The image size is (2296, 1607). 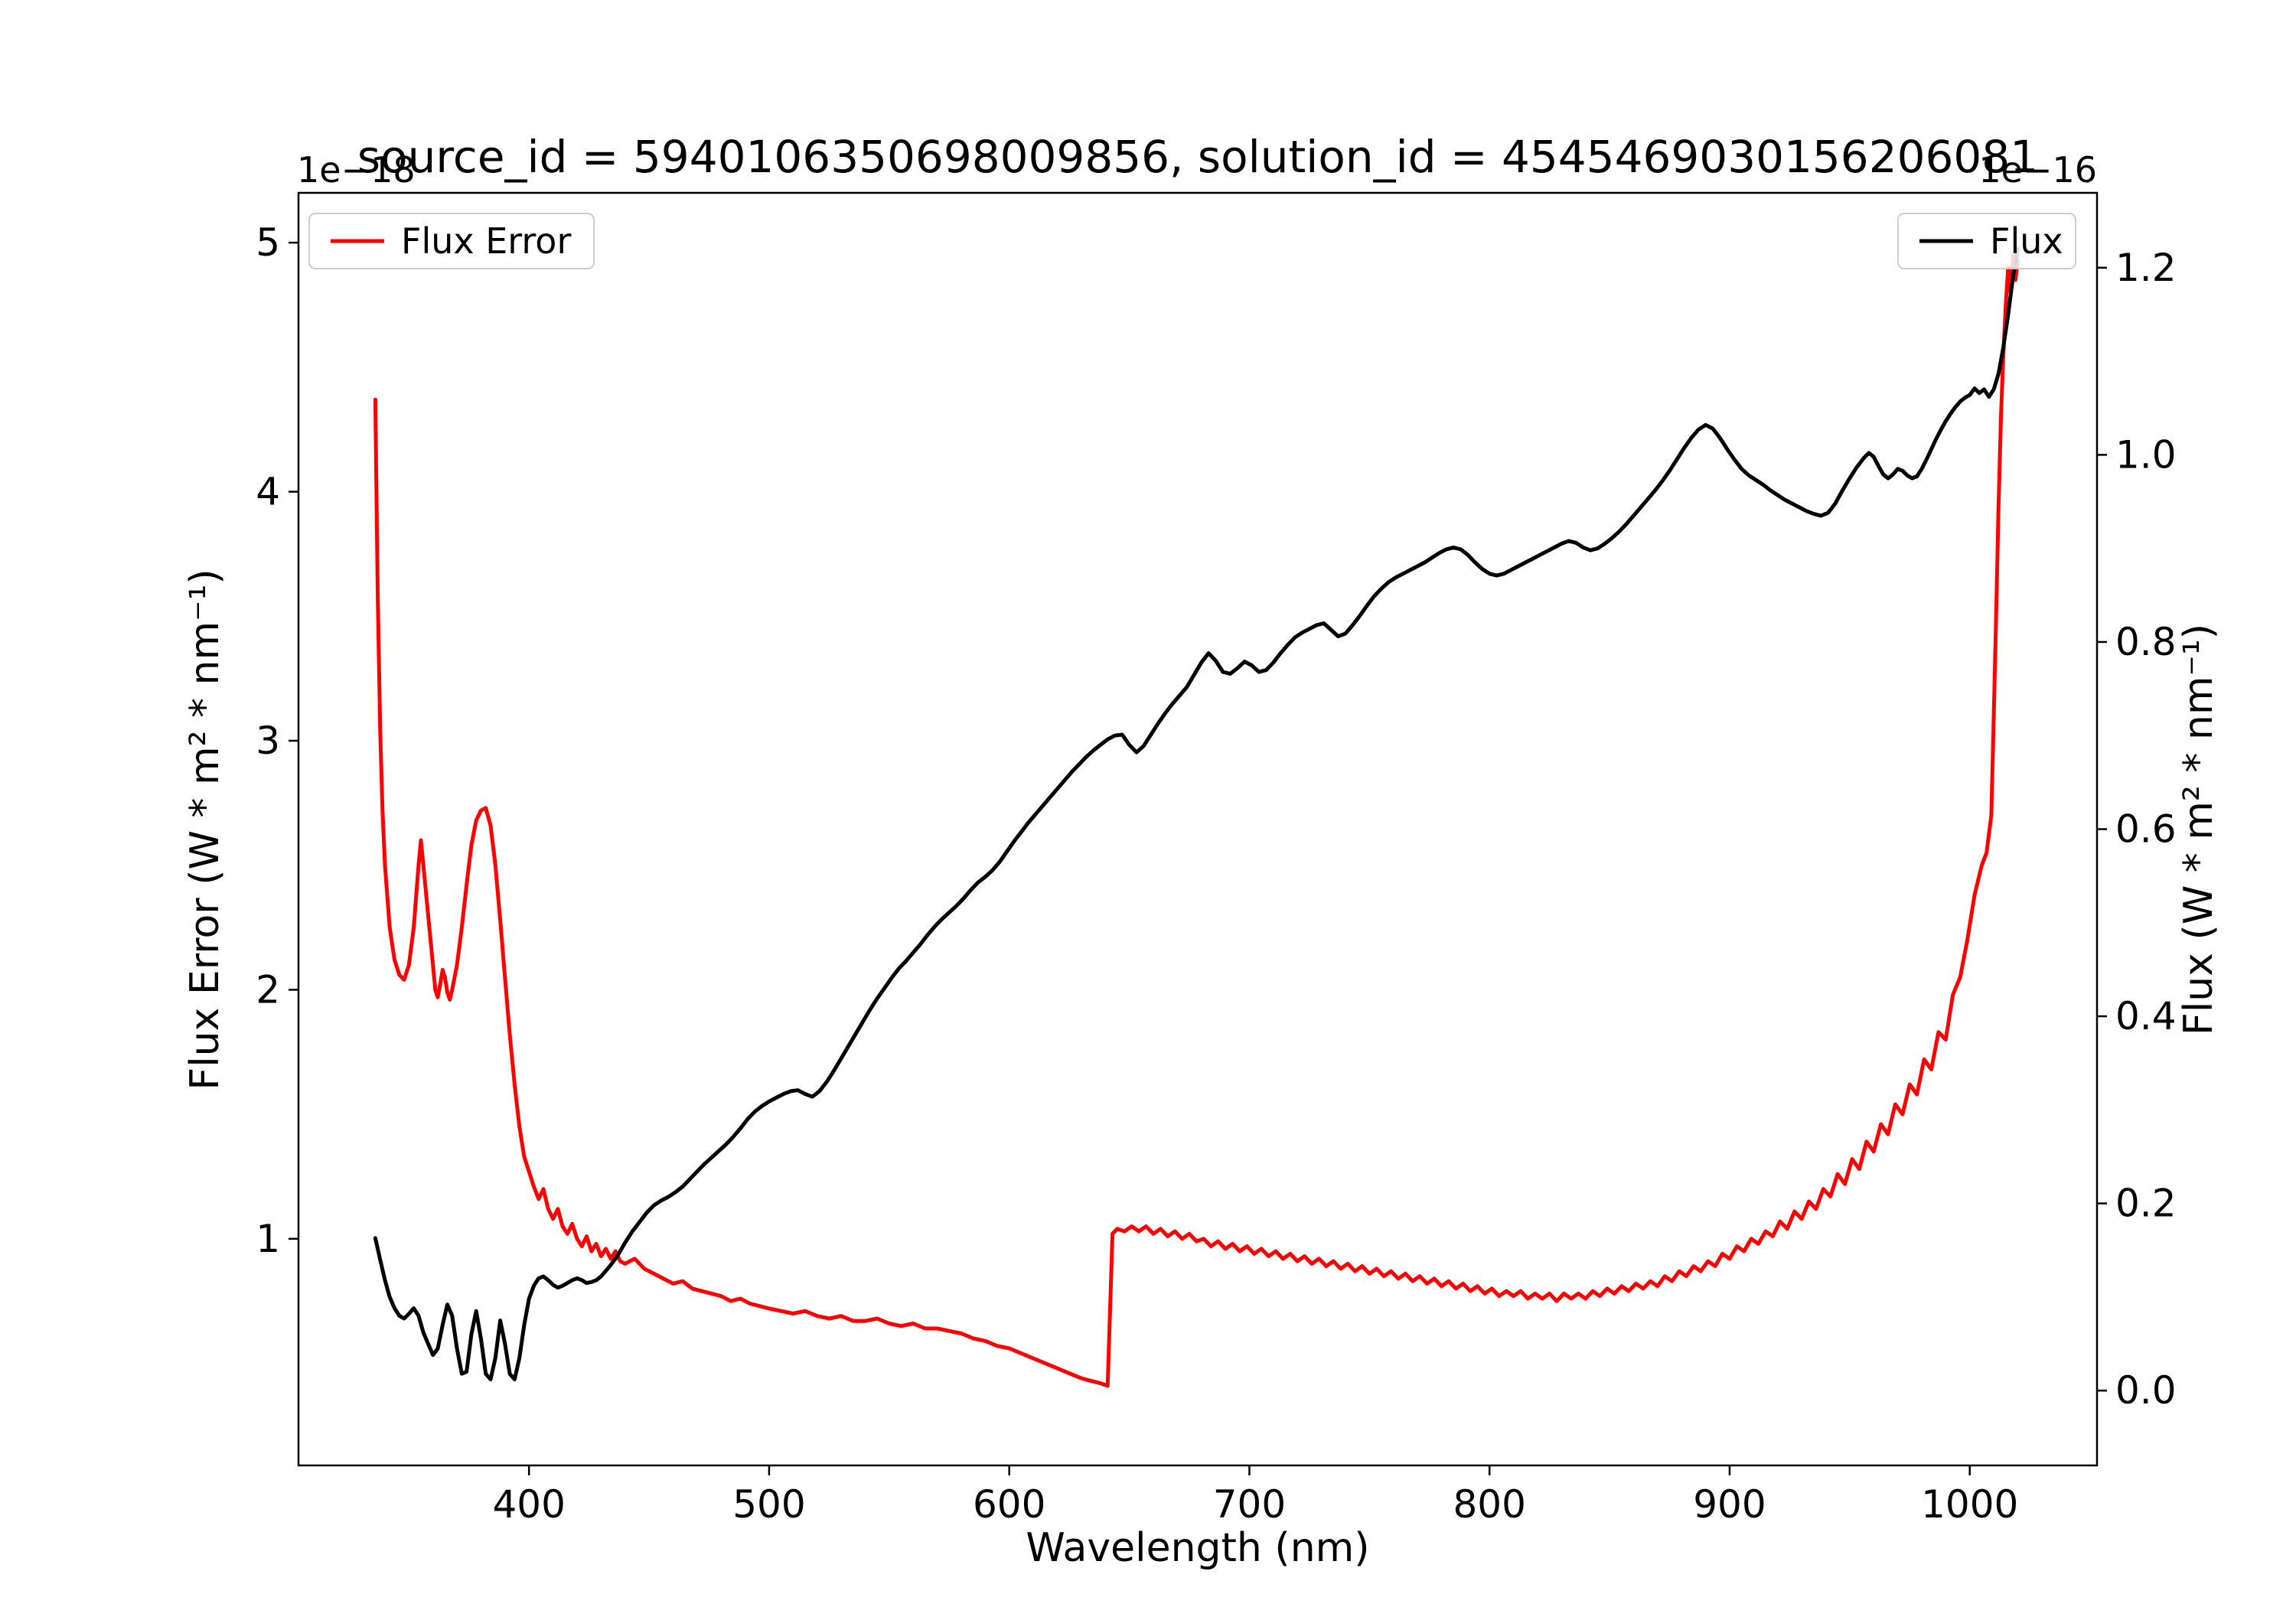 What do you see at coordinates (528, 1504) in the screenshot?
I see `x-tick-label: 400` at bounding box center [528, 1504].